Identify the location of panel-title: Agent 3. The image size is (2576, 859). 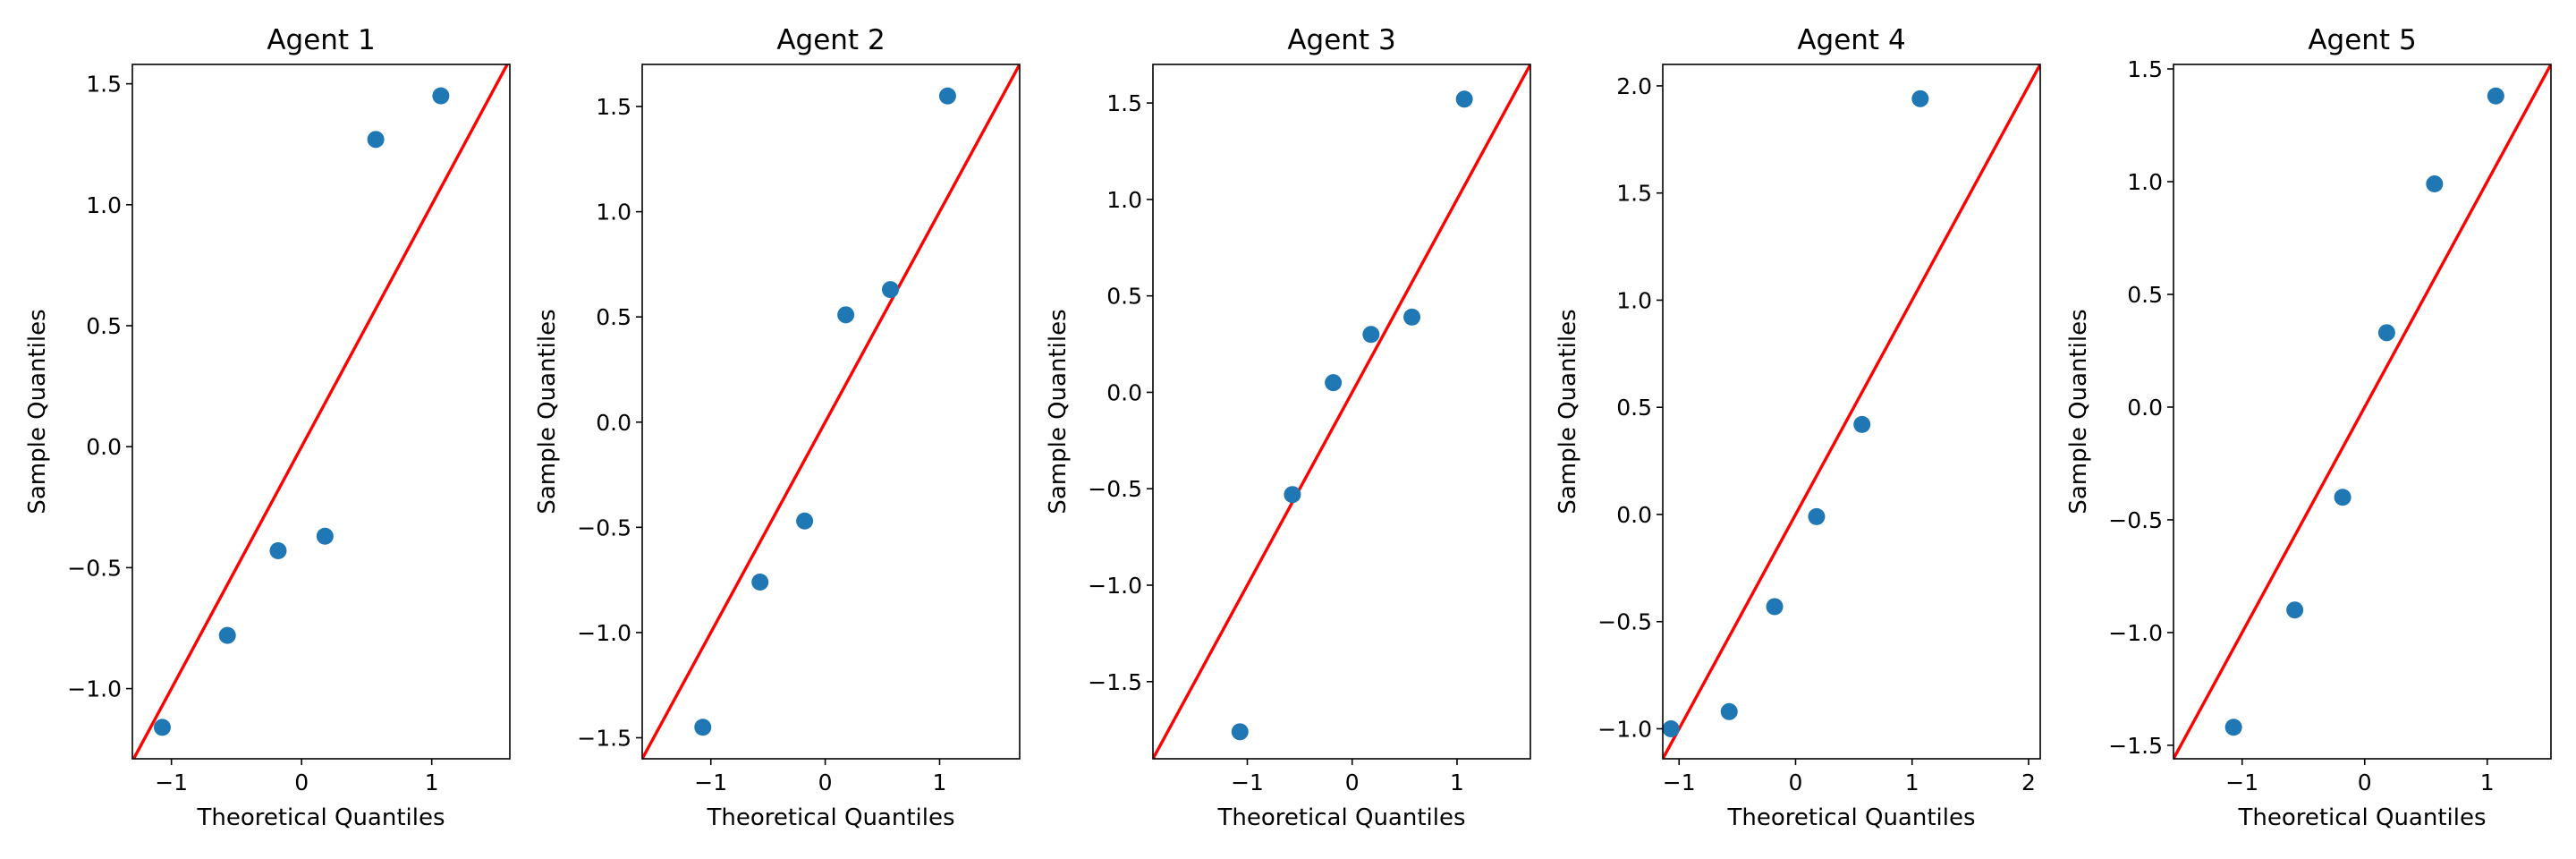
(1341, 40).